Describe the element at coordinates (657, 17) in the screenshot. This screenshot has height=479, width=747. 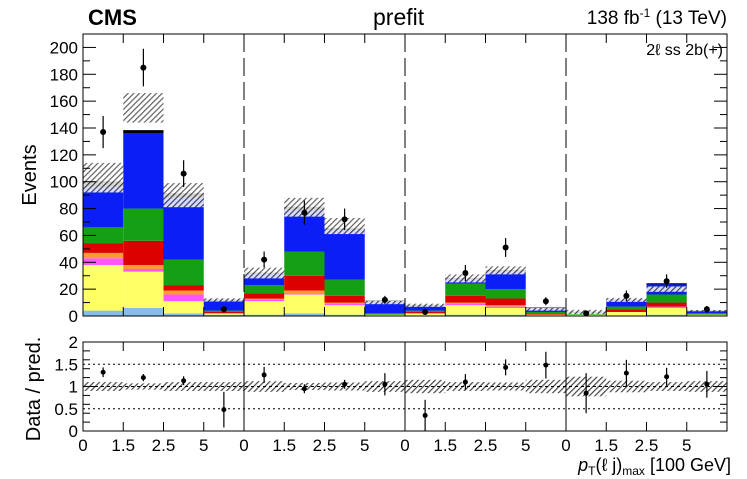
I see `lumi-label: 138 fb-1 (13 TeV)` at that location.